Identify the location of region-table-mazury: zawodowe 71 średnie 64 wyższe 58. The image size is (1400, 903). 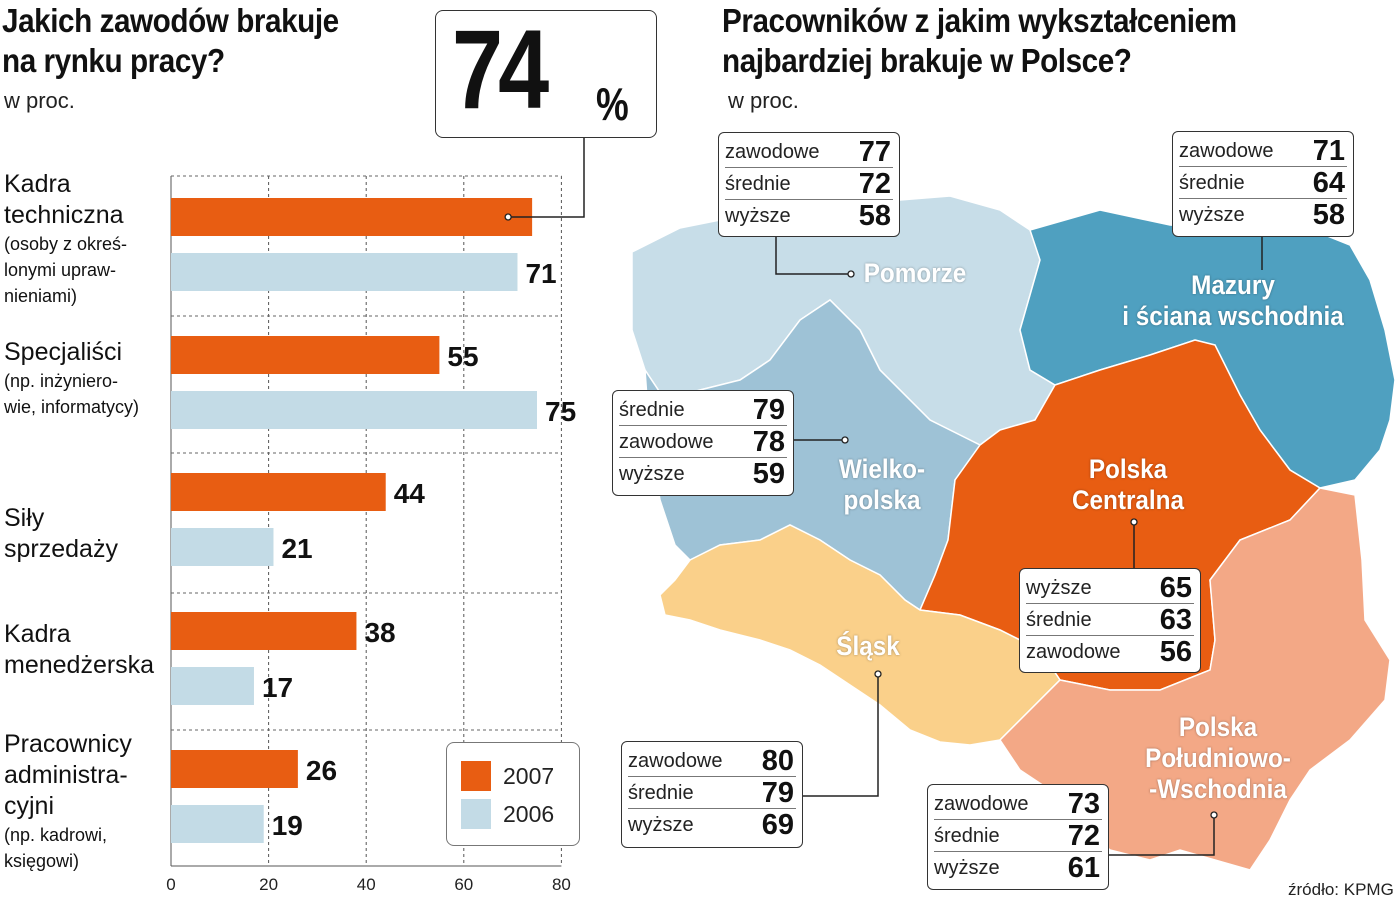
(1263, 184).